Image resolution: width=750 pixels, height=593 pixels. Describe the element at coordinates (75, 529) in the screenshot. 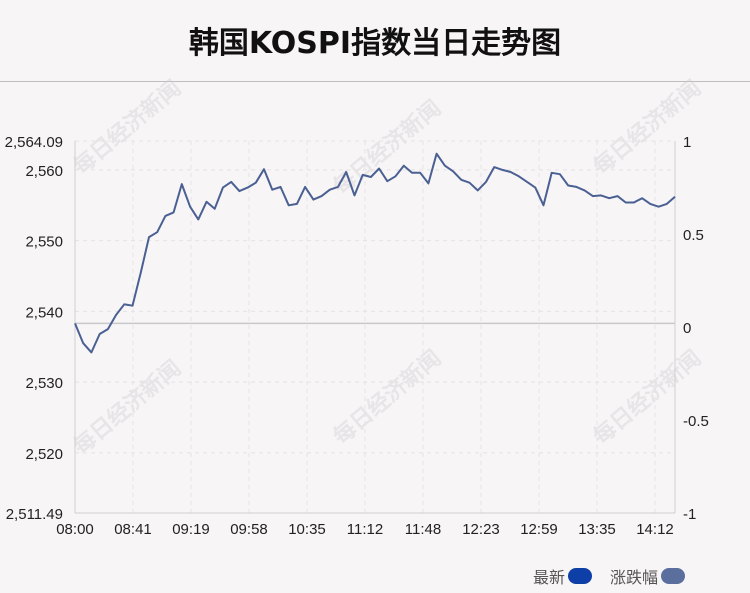

I see `x-tick-label: 08:00` at that location.